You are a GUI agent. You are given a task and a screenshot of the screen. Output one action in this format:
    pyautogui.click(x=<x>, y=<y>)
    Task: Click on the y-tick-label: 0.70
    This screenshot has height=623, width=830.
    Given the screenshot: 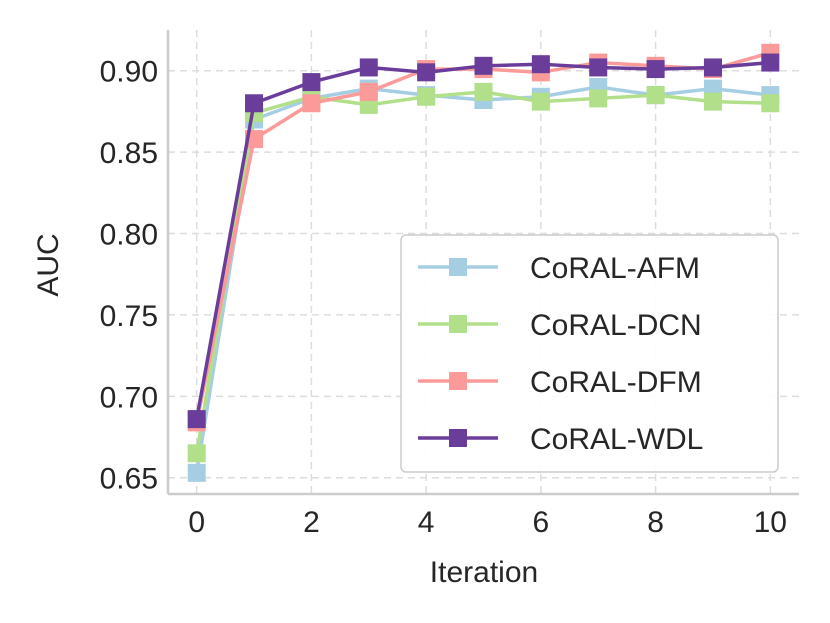 What is the action you would take?
    pyautogui.click(x=129, y=397)
    